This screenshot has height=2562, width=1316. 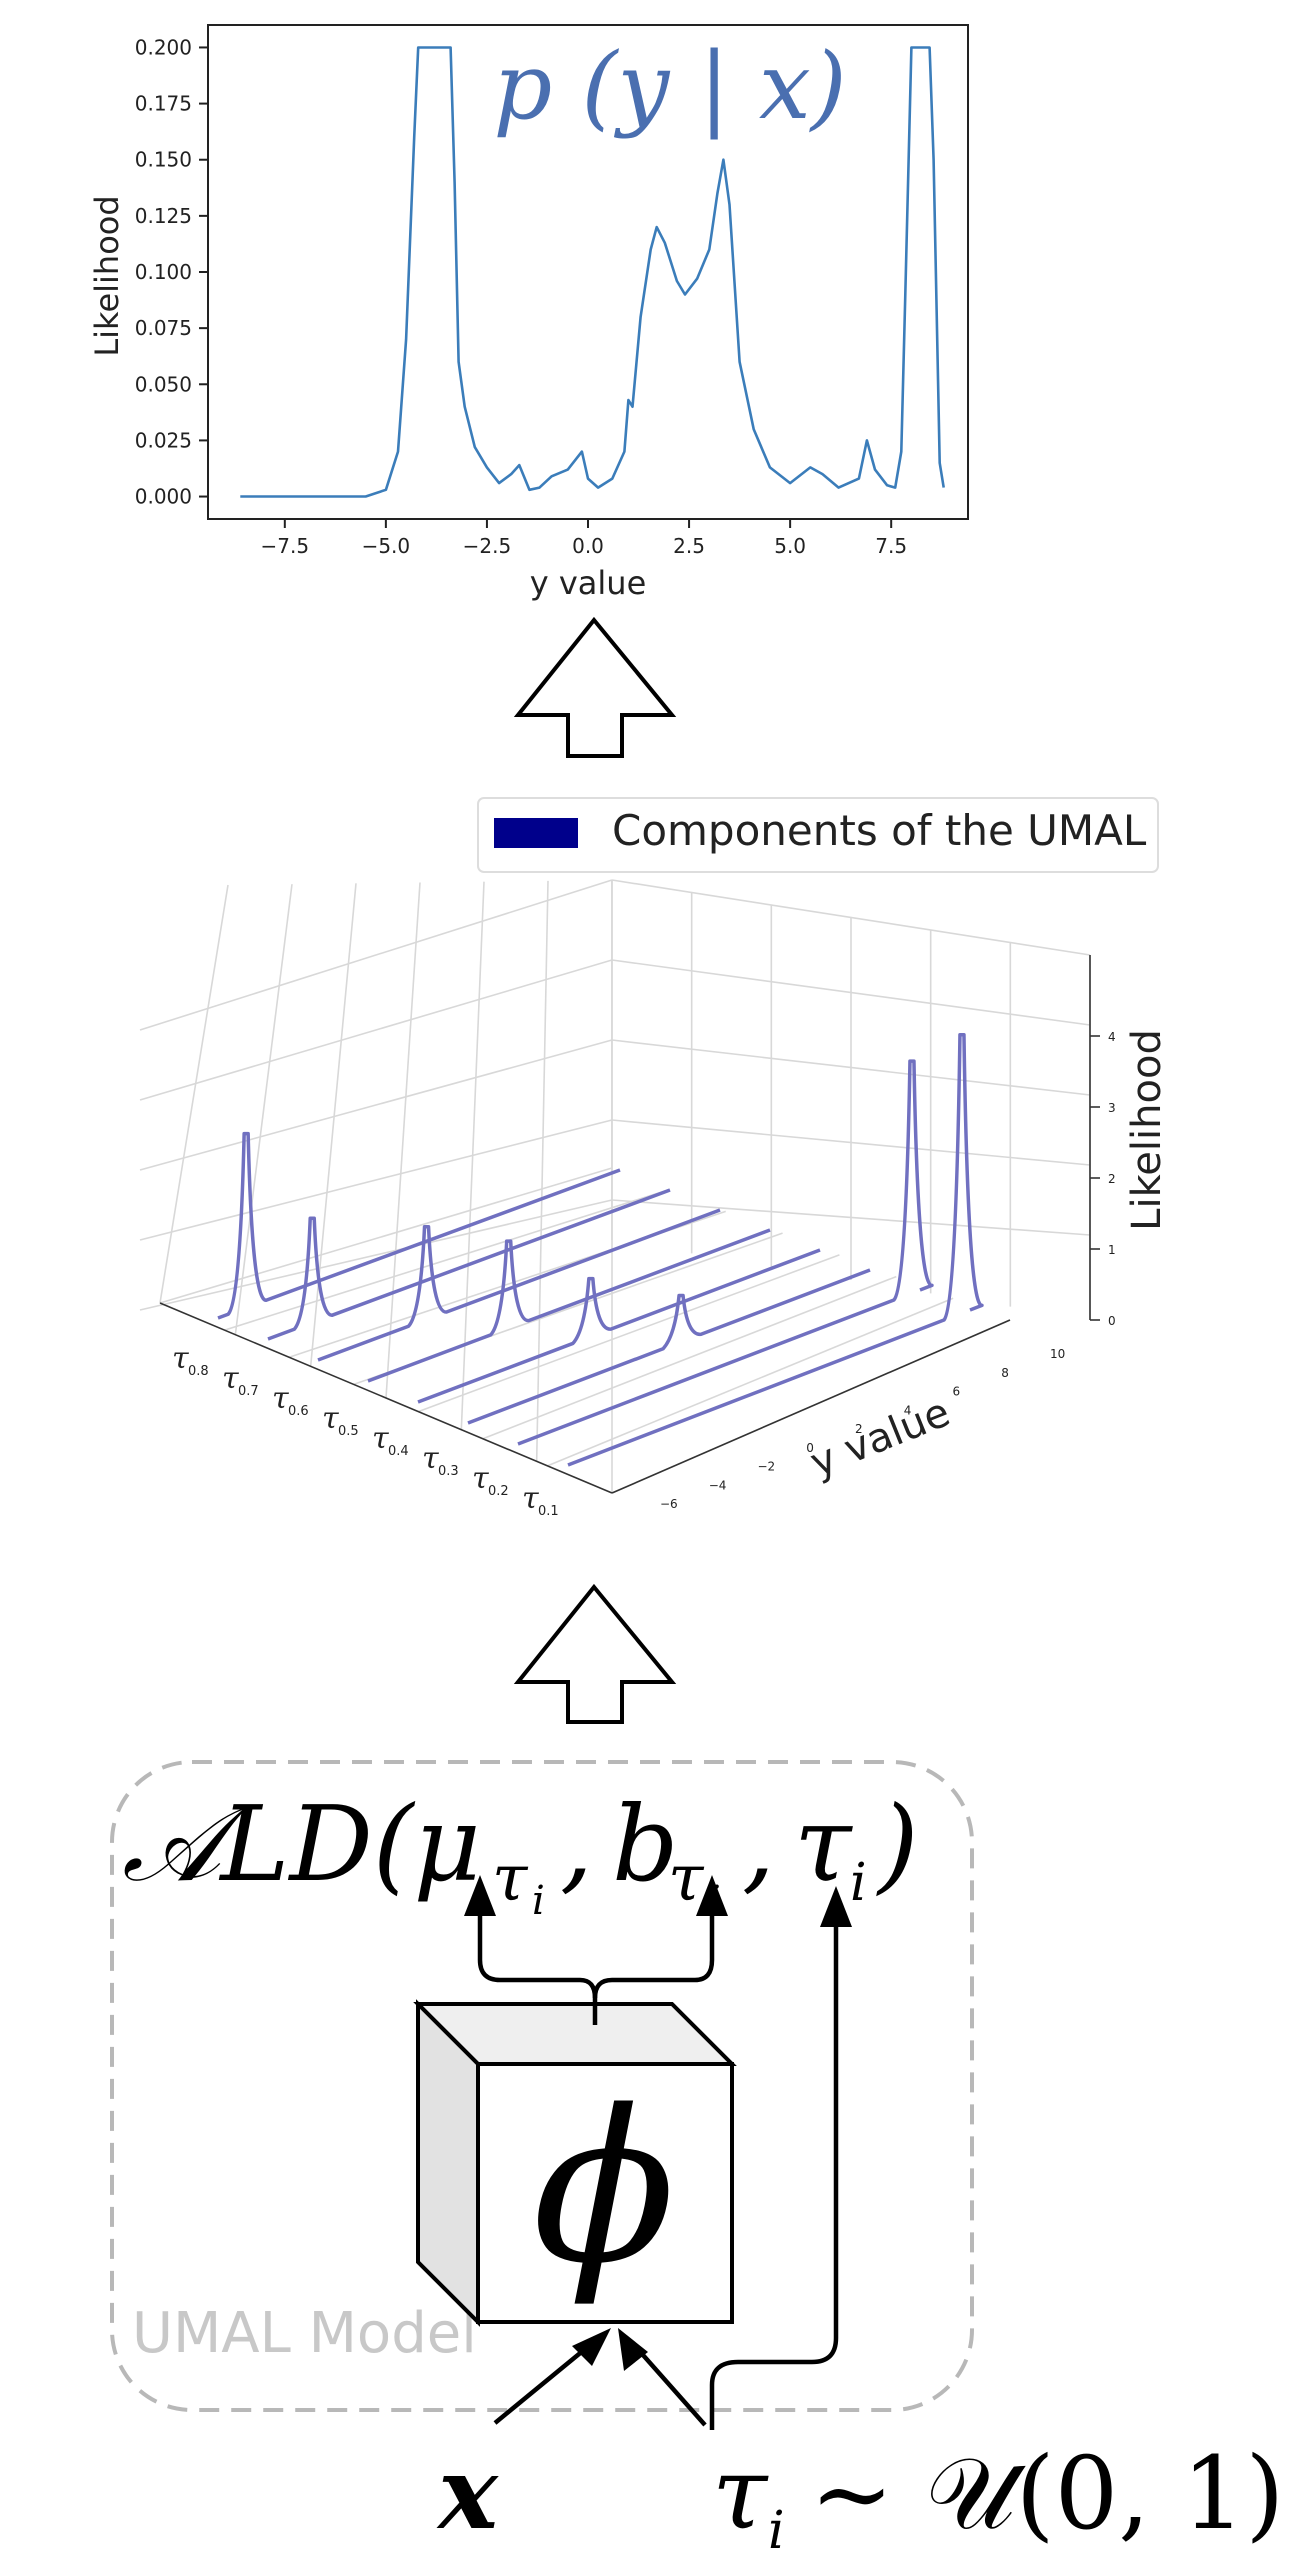 What do you see at coordinates (1047, 2493) in the screenshot?
I see `input-dist: ∼ 𝒰(0, 1)` at bounding box center [1047, 2493].